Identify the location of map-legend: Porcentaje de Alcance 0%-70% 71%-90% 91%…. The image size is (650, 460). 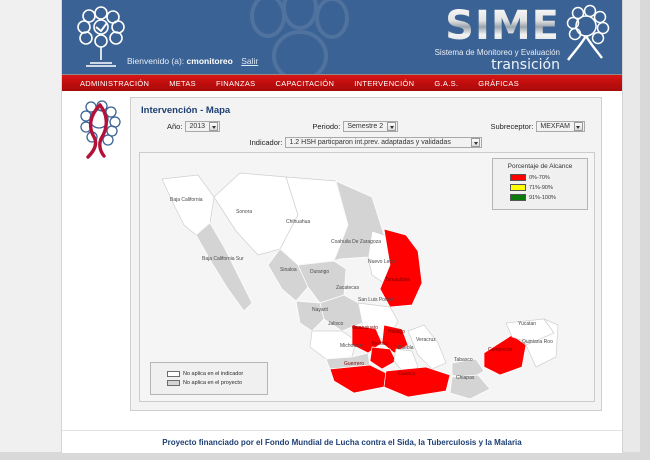
(540, 184).